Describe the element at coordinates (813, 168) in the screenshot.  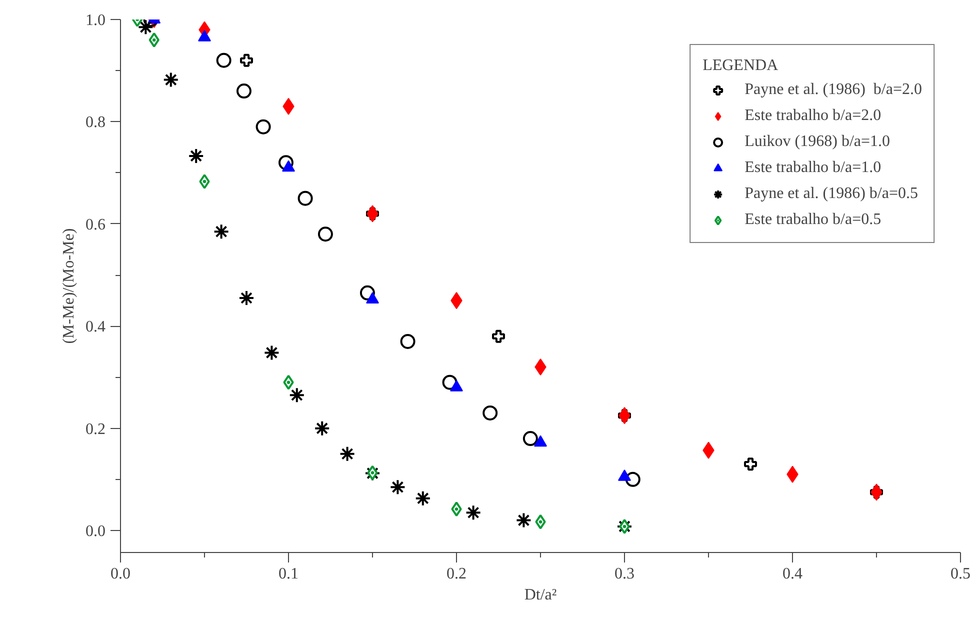
I see `legend-label: Este trabalho b/a=1.0` at that location.